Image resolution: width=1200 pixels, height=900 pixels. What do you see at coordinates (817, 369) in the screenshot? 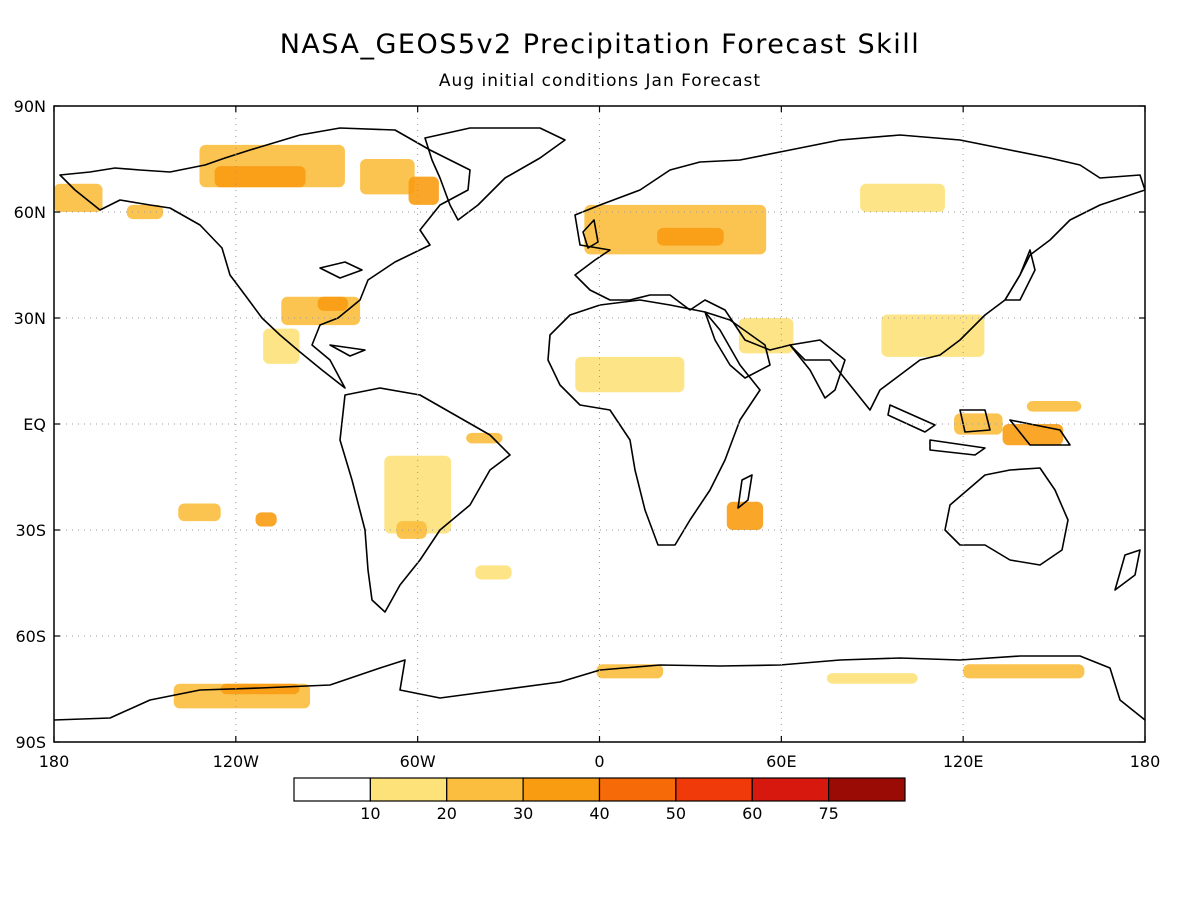
I see `coastline-india` at bounding box center [817, 369].